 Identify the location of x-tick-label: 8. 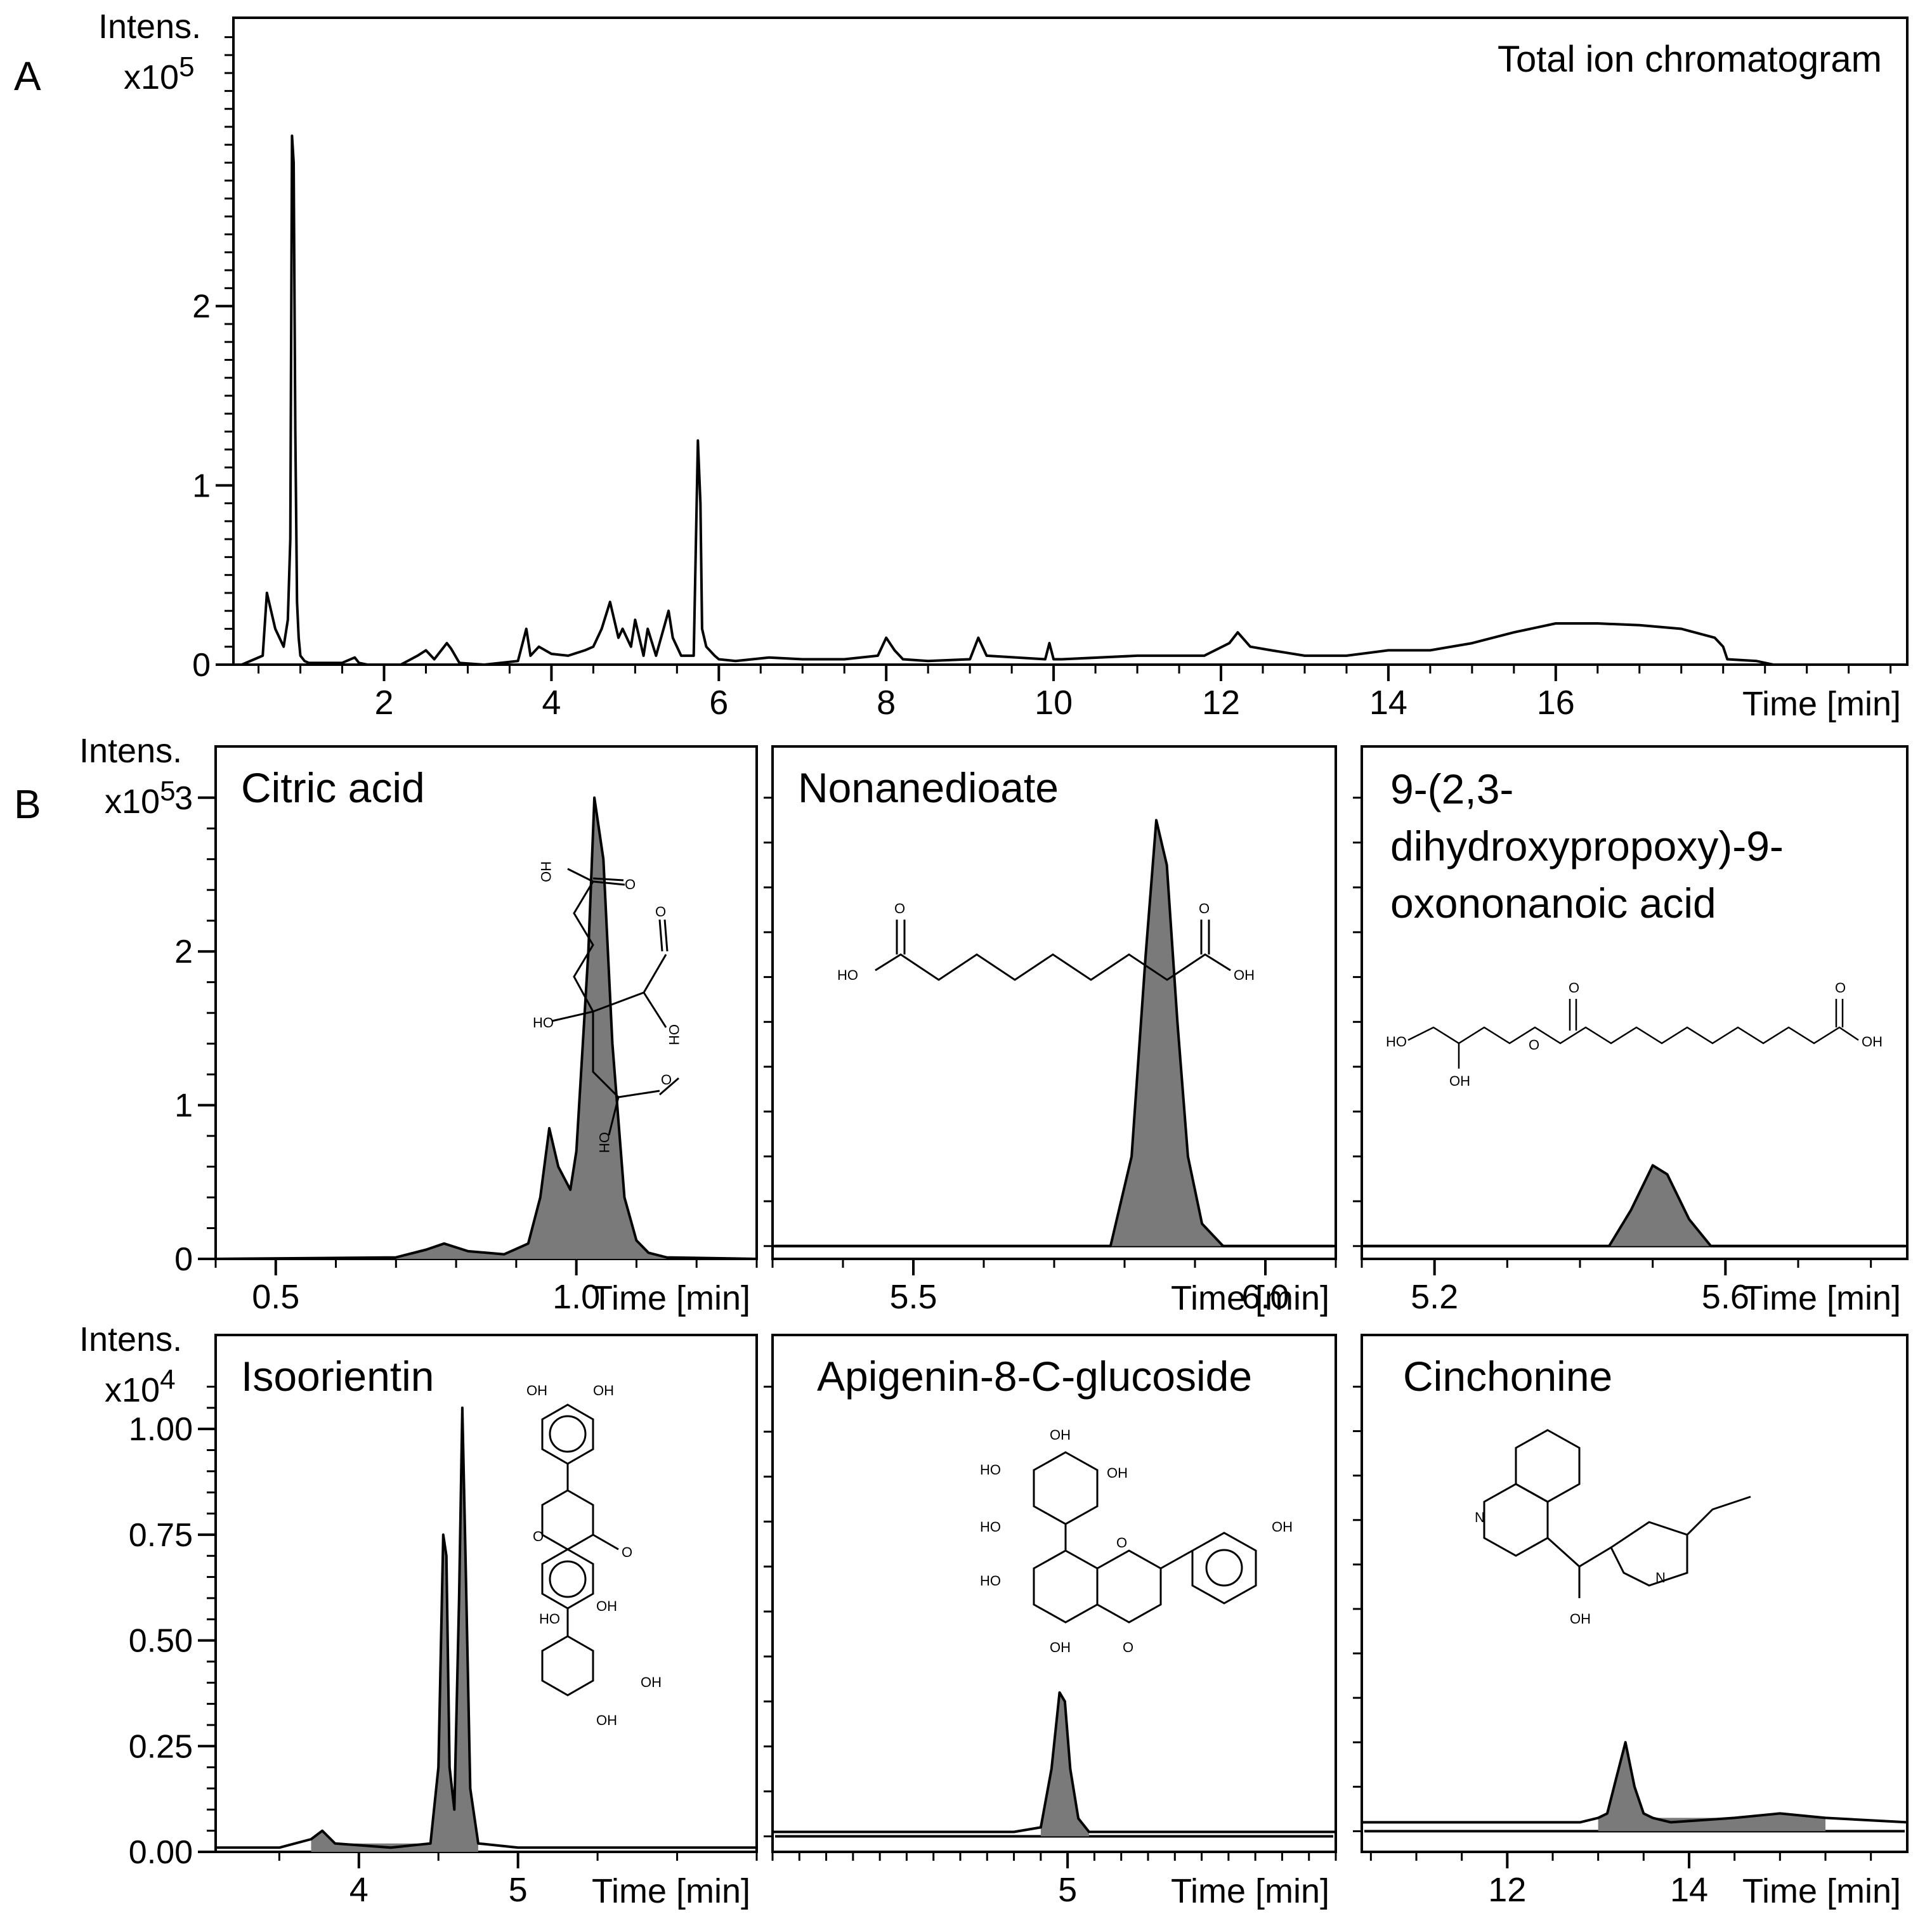
(886, 703).